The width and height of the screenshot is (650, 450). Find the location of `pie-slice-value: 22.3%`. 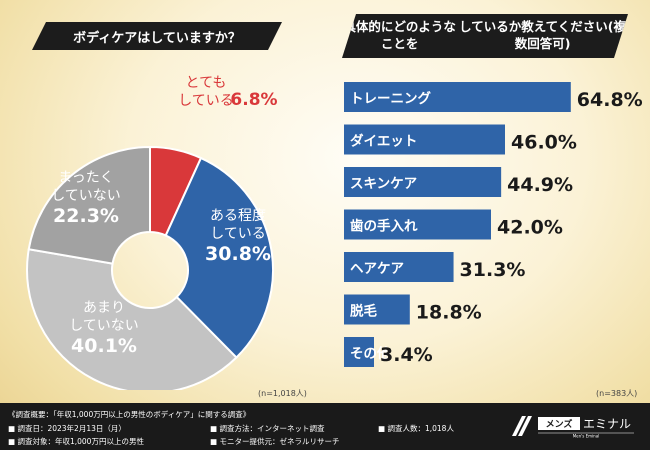

pie-slice-value: 22.3% is located at coordinates (86, 216).